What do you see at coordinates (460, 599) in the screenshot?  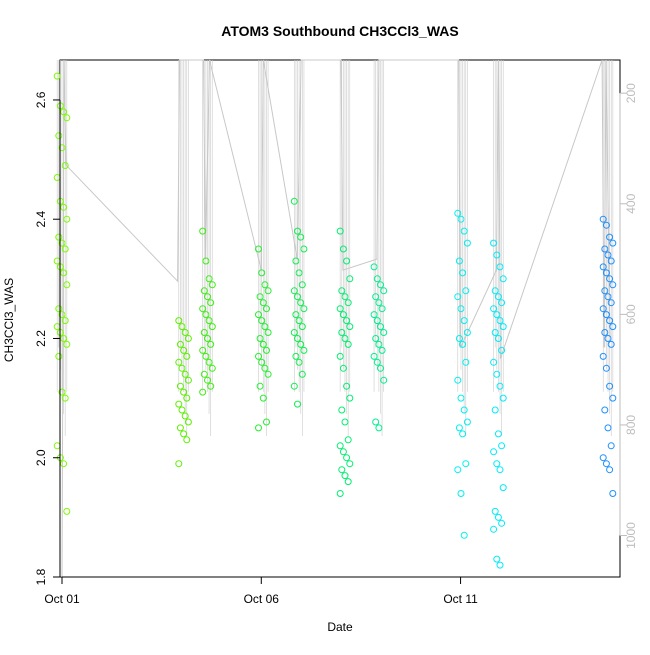 I see `x-tick-label: Oct 11` at bounding box center [460, 599].